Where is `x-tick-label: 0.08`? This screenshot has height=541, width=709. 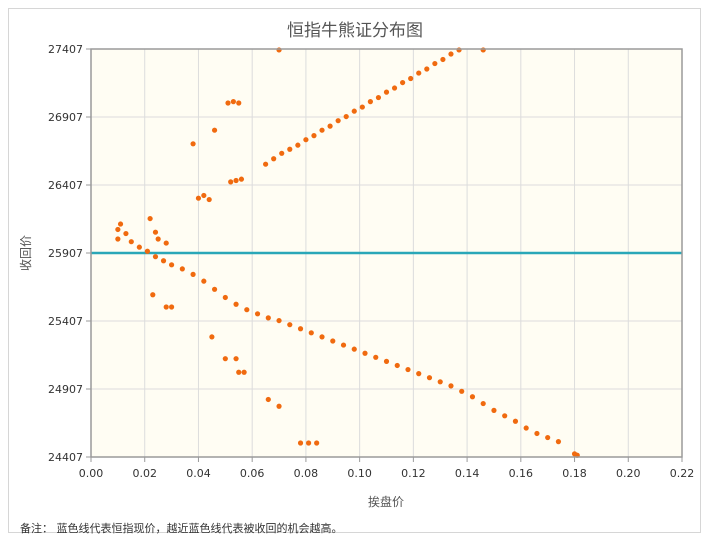 x-tick-label: 0.08 is located at coordinates (306, 473).